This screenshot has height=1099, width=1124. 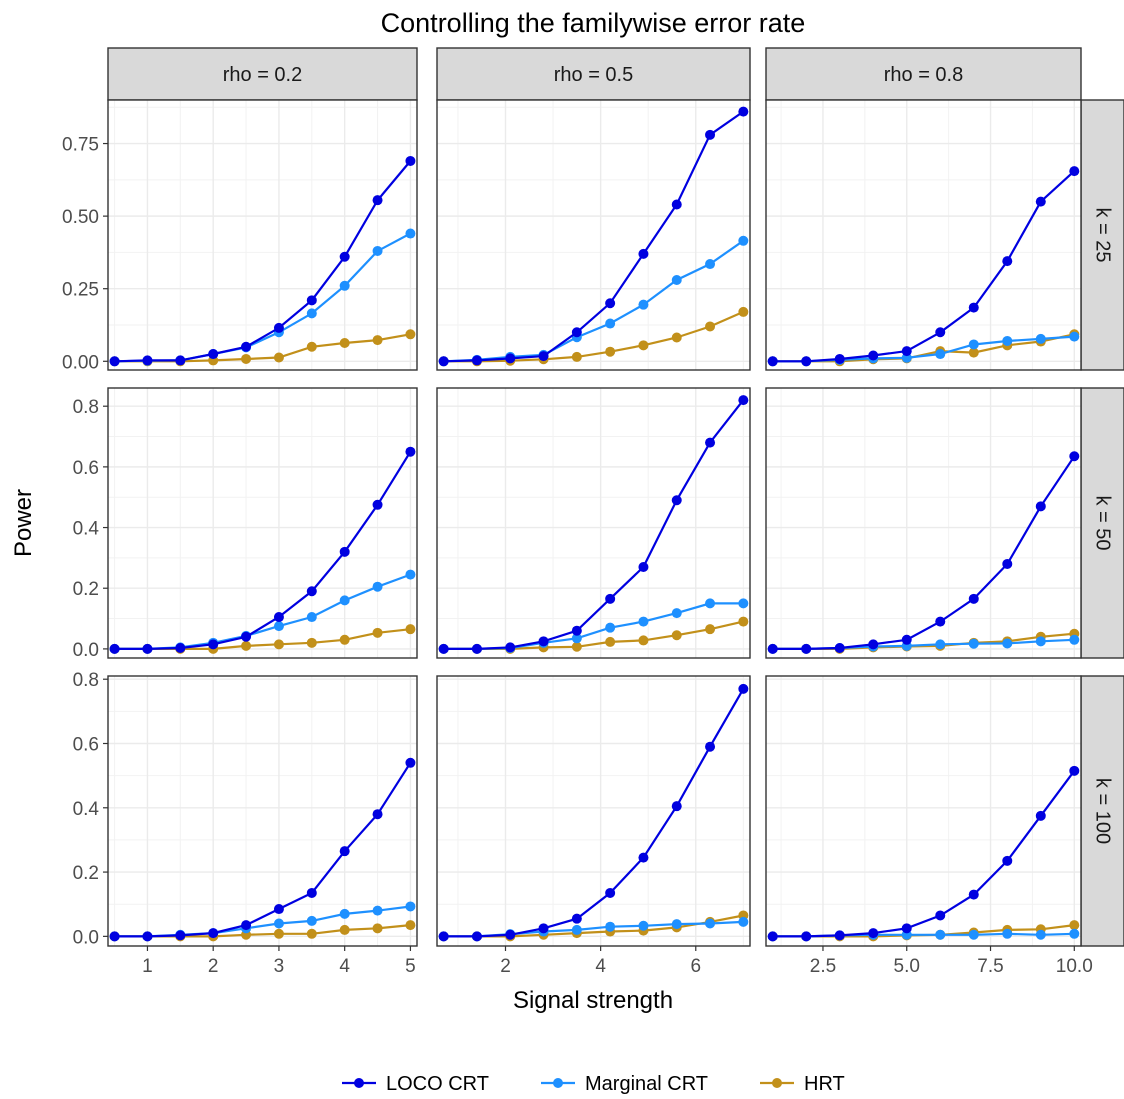 I want to click on x-tick-label: 5.0, so click(x=907, y=966).